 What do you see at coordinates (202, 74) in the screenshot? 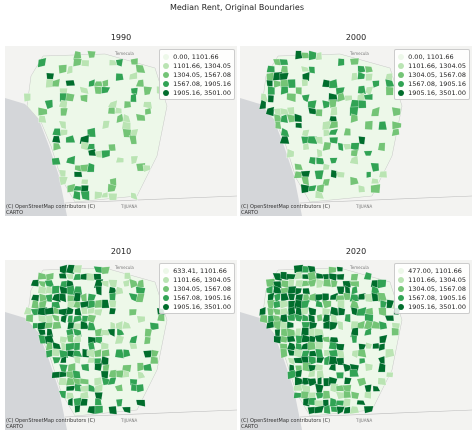
I see `legend-label: 1304.05, 1567.08` at bounding box center [202, 74].